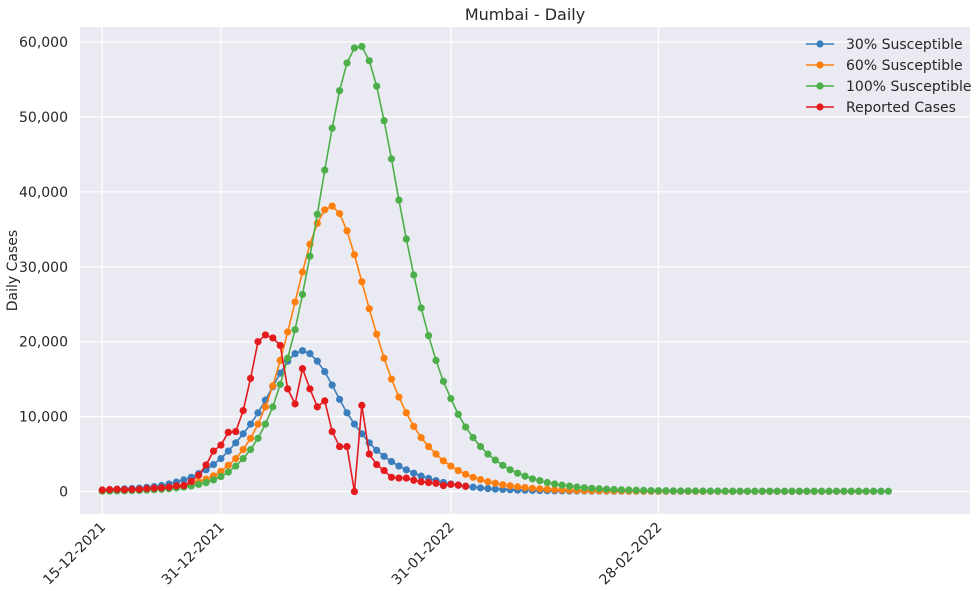 The width and height of the screenshot is (977, 591). Describe the element at coordinates (284, 413) in the screenshot. I see `series-reported-cases` at that location.